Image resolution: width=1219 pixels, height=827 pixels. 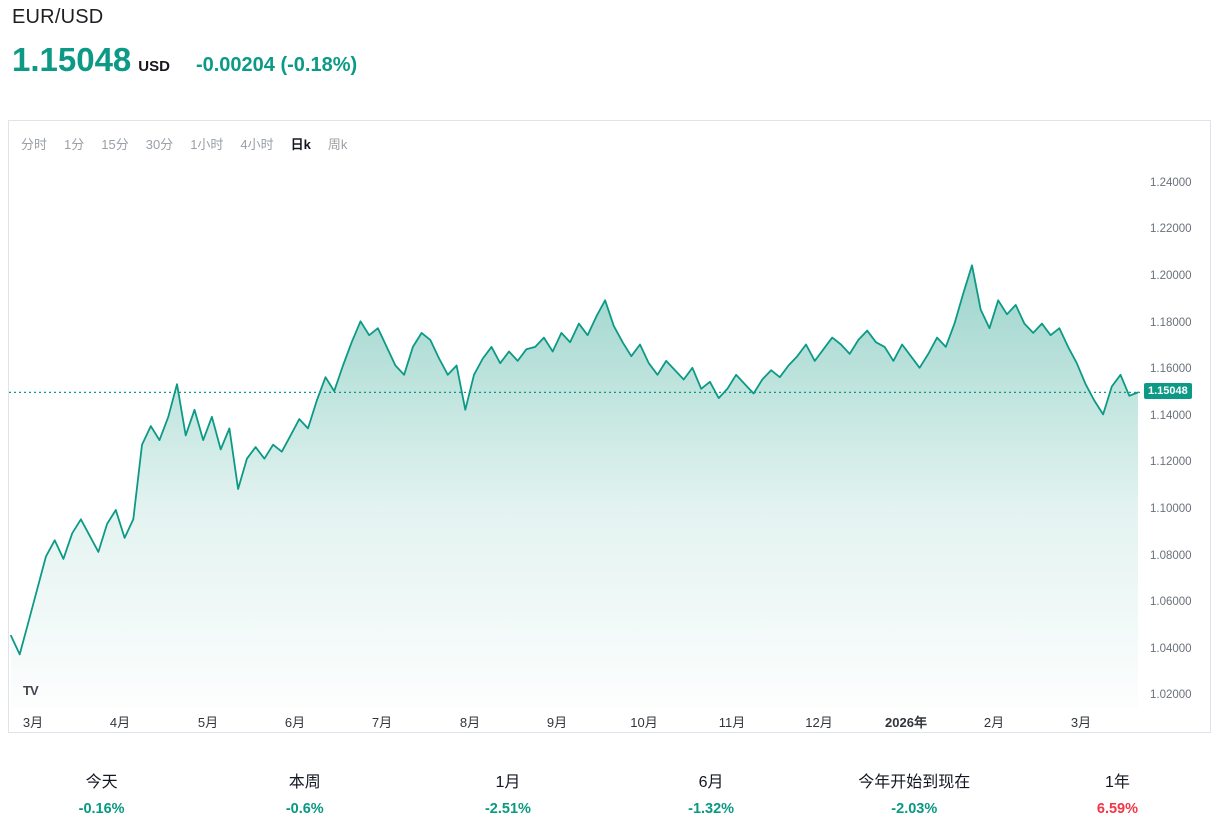 I want to click on timeframe-tab-日k: 日k, so click(x=300, y=144).